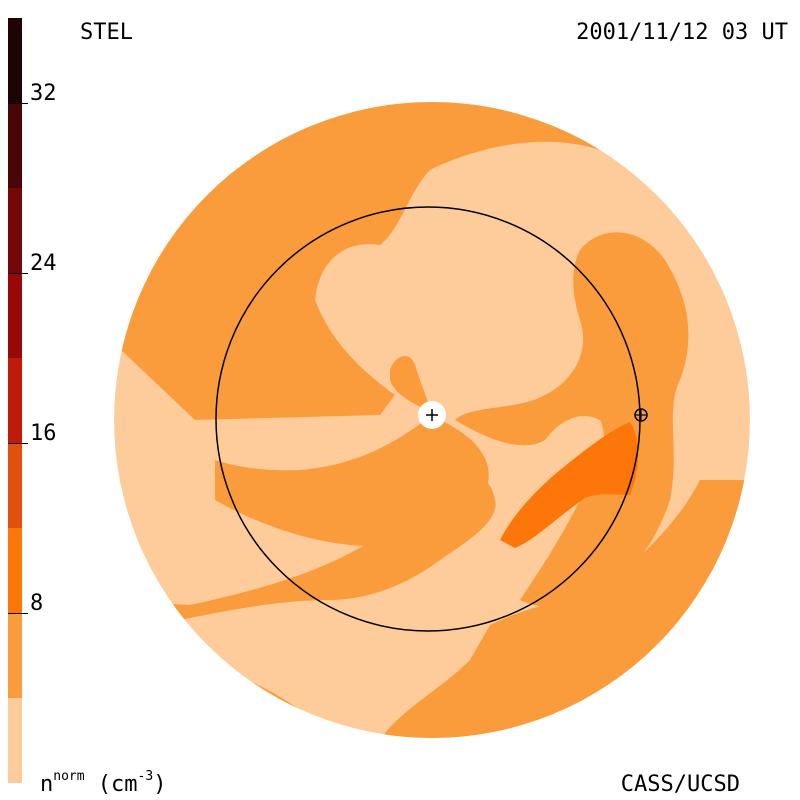 This screenshot has height=800, width=800. I want to click on colorbar-tick-label: 24, so click(43, 263).